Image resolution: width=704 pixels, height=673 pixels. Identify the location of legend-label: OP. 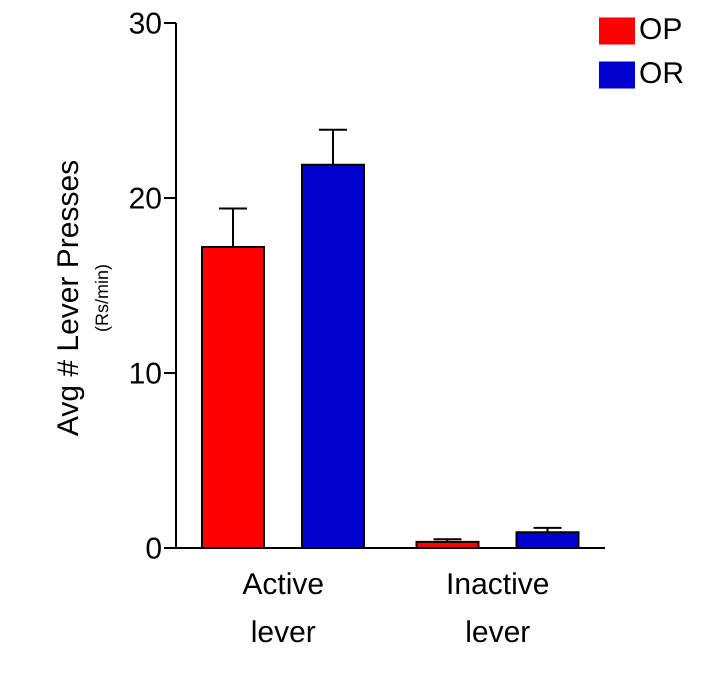
(660, 29).